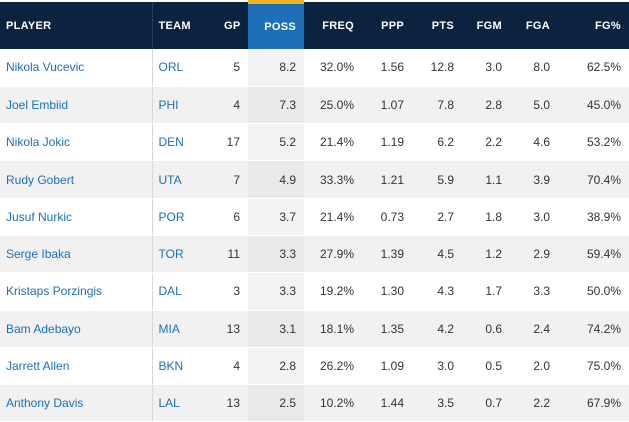 This screenshot has height=422, width=629. I want to click on header-gp: GP, so click(232, 25).